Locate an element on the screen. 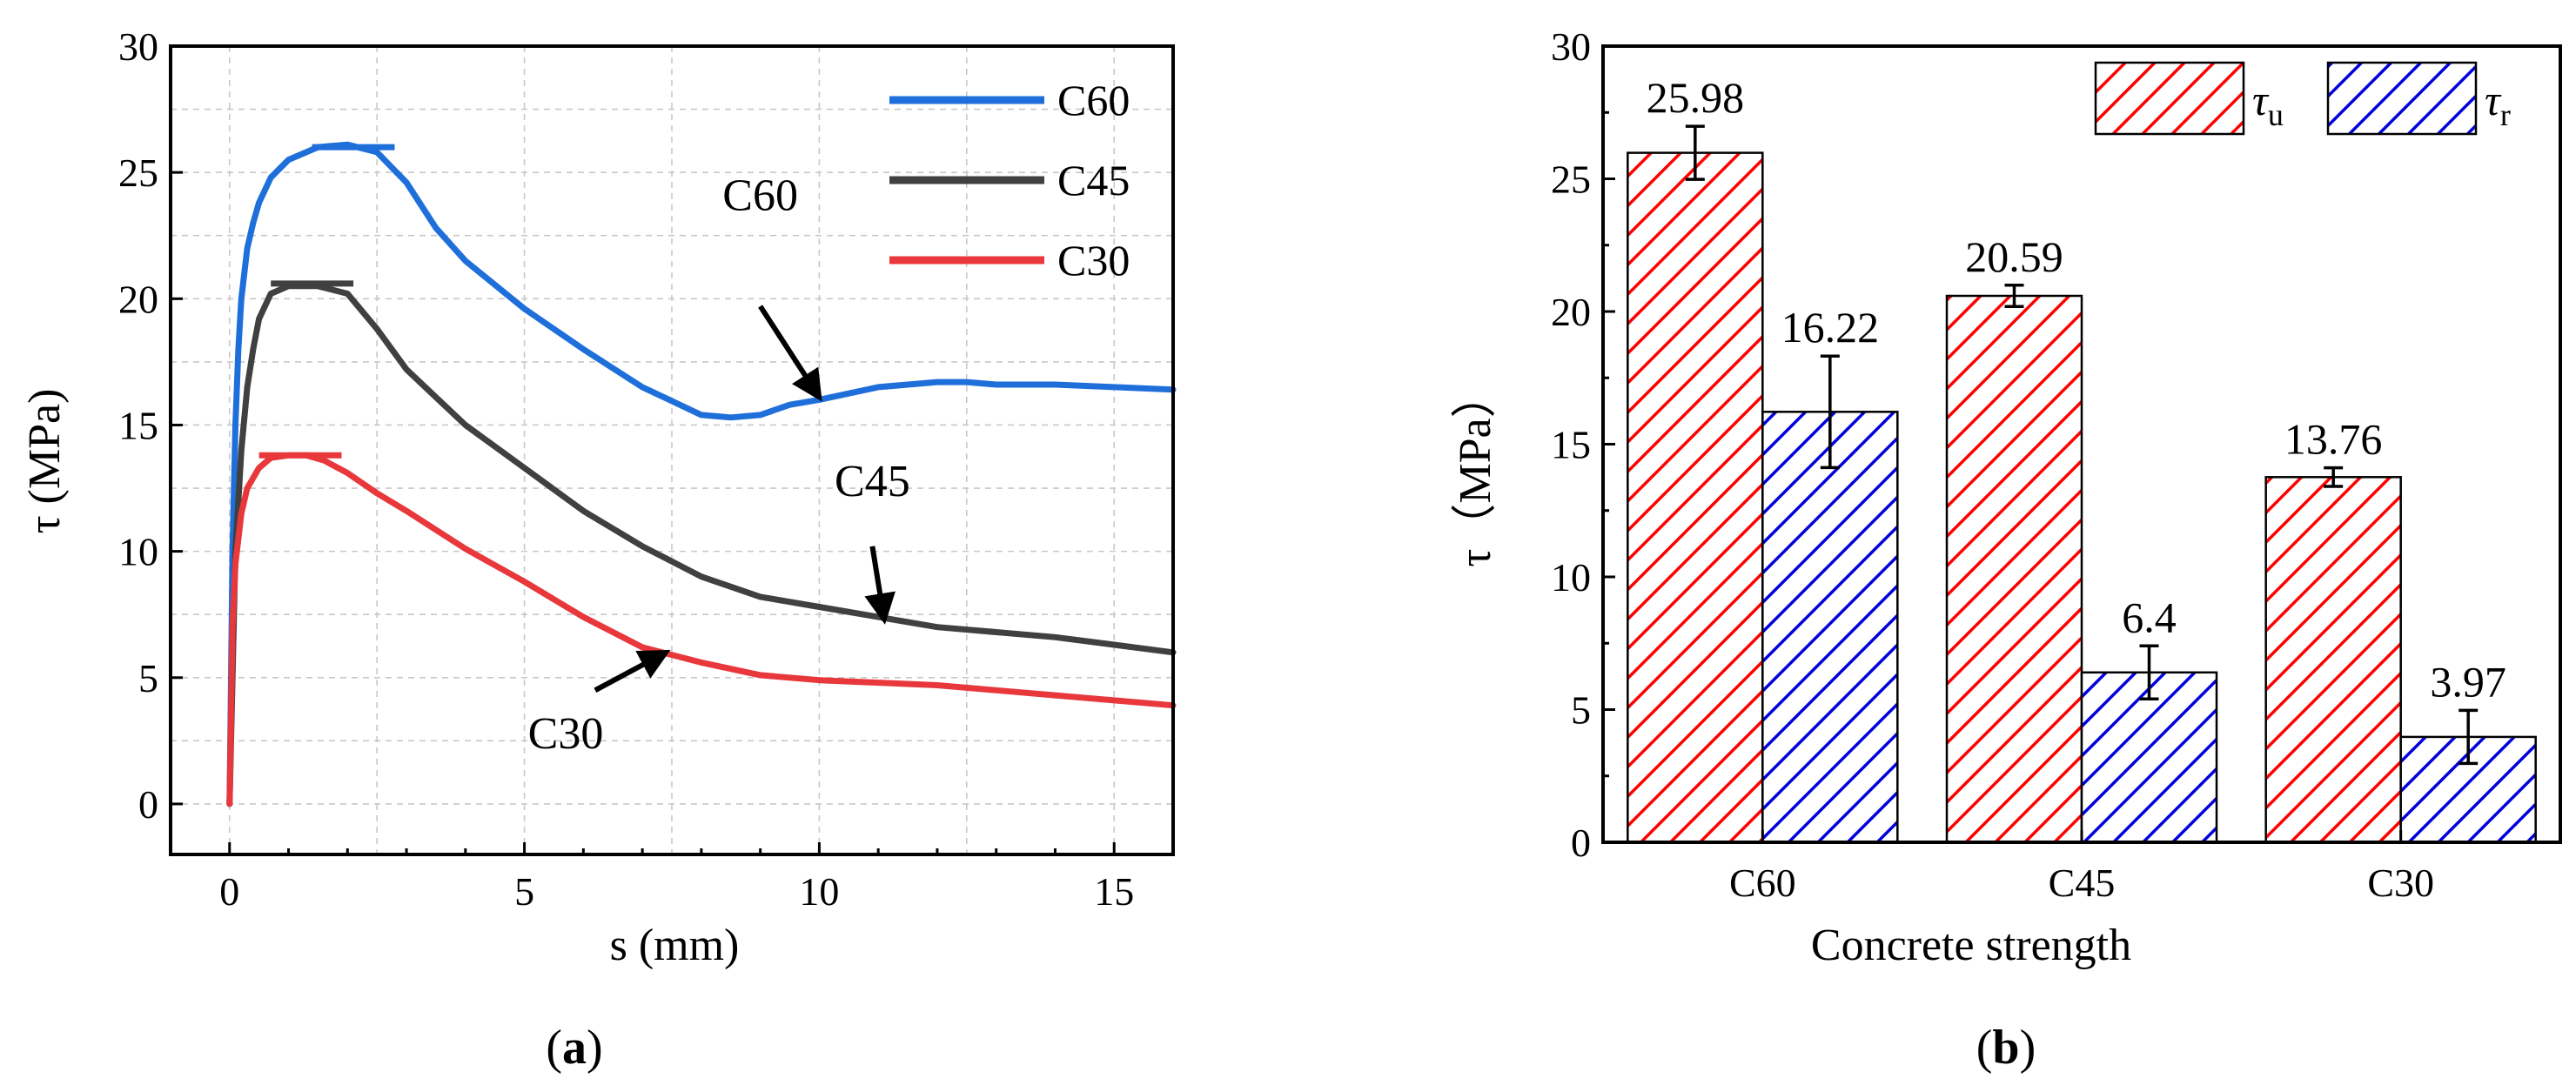  b-bar-C60-tau-r is located at coordinates (1830, 627).